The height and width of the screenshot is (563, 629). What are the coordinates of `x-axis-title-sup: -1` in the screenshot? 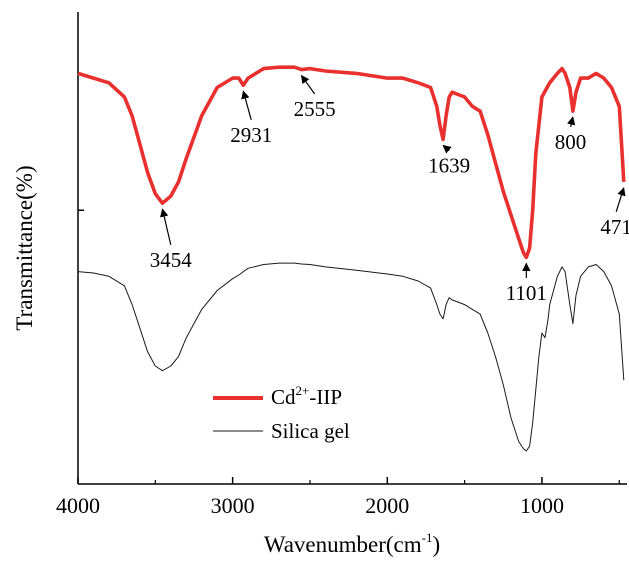 It's located at (427, 537).